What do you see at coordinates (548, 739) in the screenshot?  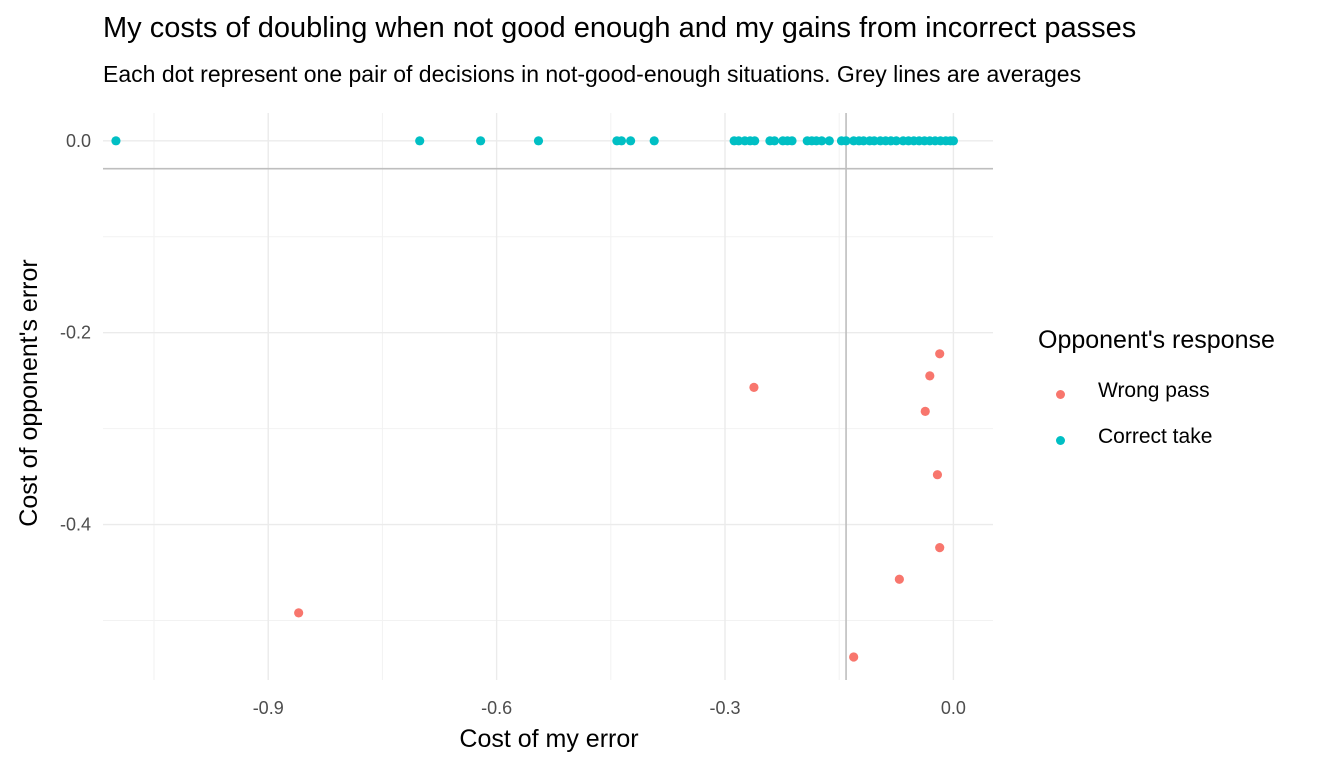 I see `x-axis-title: Cost of my error` at bounding box center [548, 739].